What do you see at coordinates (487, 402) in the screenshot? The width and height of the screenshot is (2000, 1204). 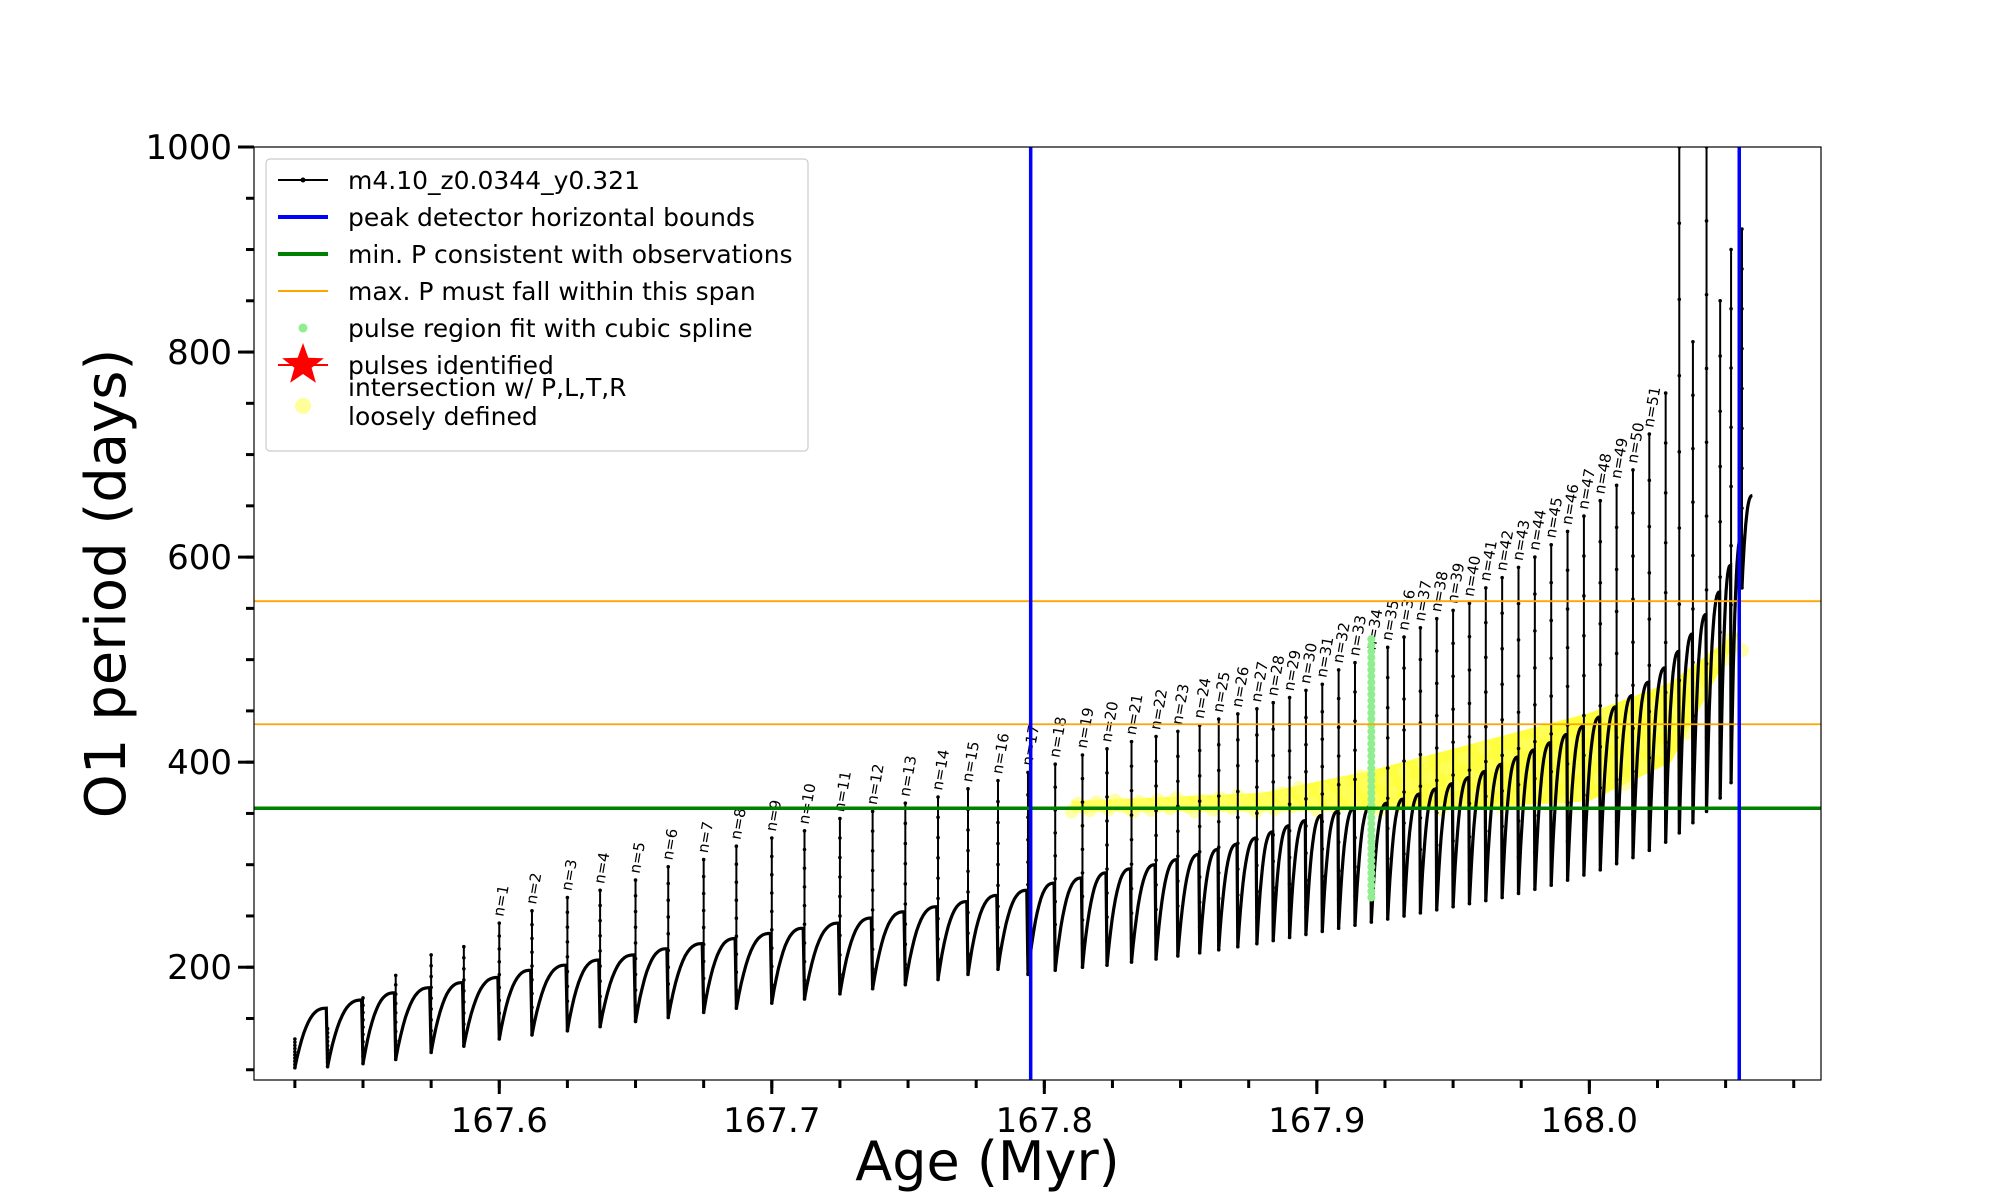 I see `legend-label: intersection w/ P,L,T,R loosely defined` at bounding box center [487, 402].